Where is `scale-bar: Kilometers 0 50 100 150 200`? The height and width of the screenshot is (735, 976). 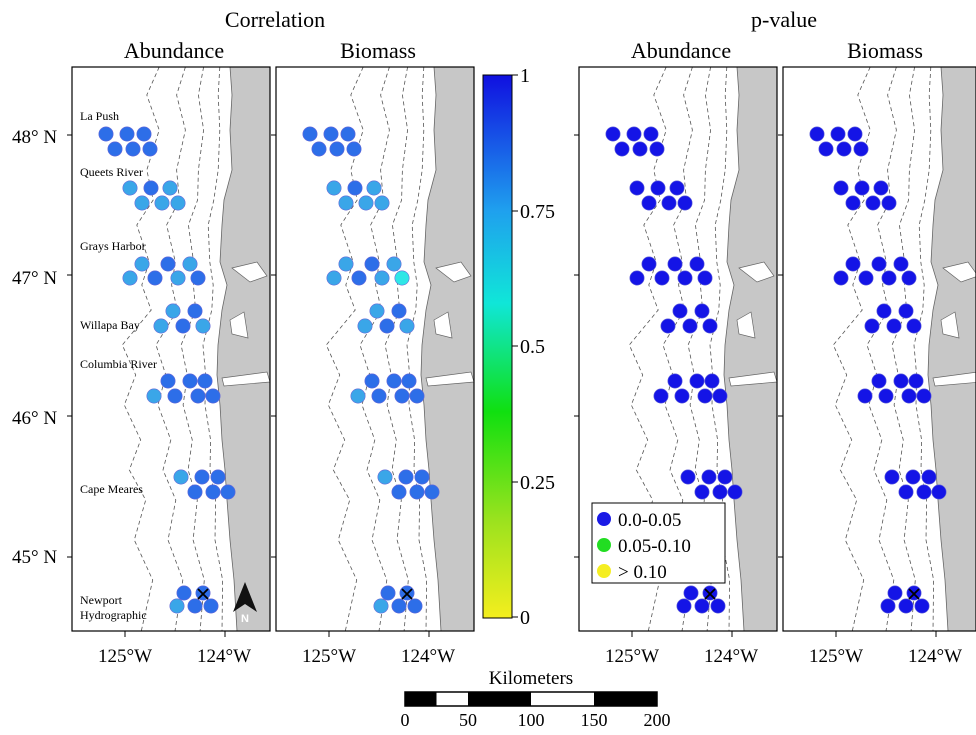 scale-bar: Kilometers 0 50 100 150 200 is located at coordinates (536, 699).